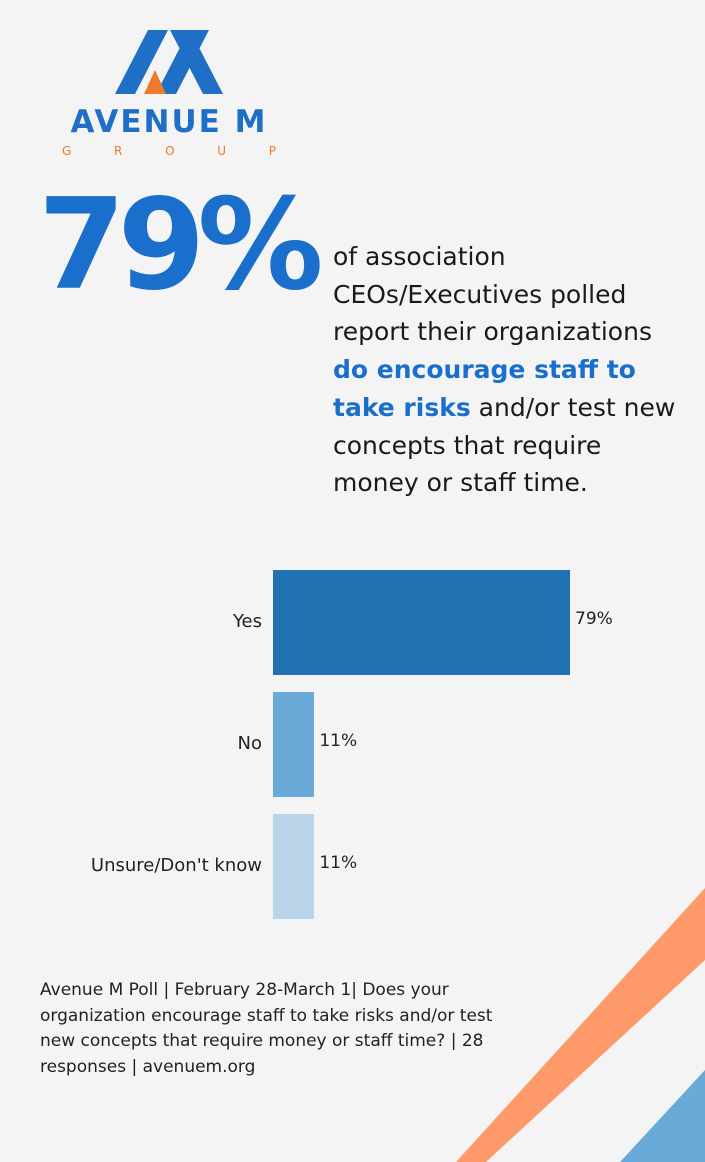 This screenshot has height=1162, width=705. What do you see at coordinates (169, 62) in the screenshot?
I see `logo-mark-icon` at bounding box center [169, 62].